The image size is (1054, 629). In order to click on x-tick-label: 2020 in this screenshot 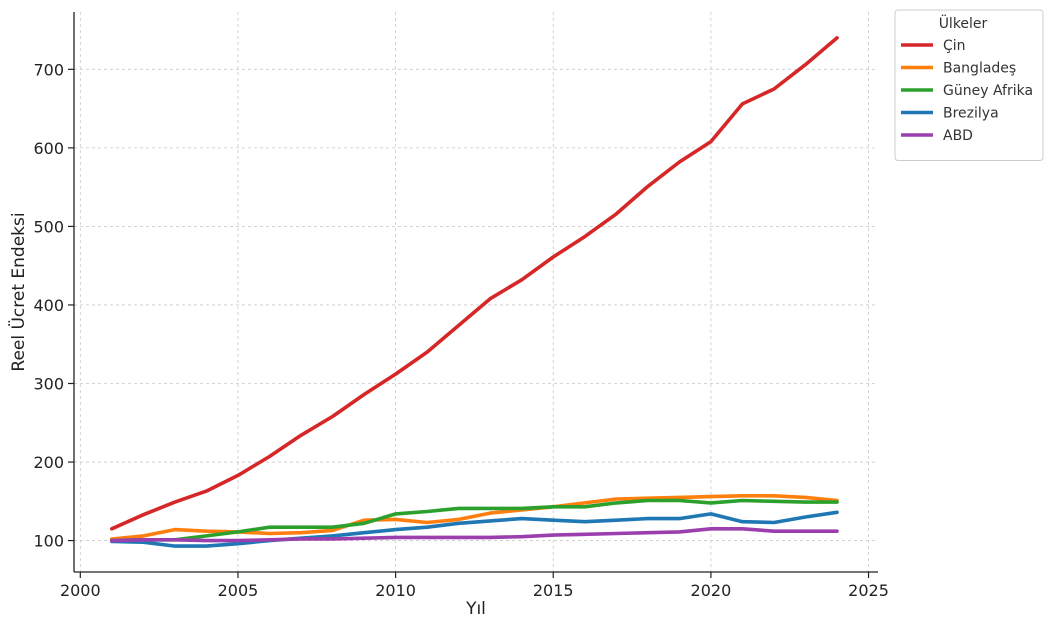, I will do `click(711, 590)`.